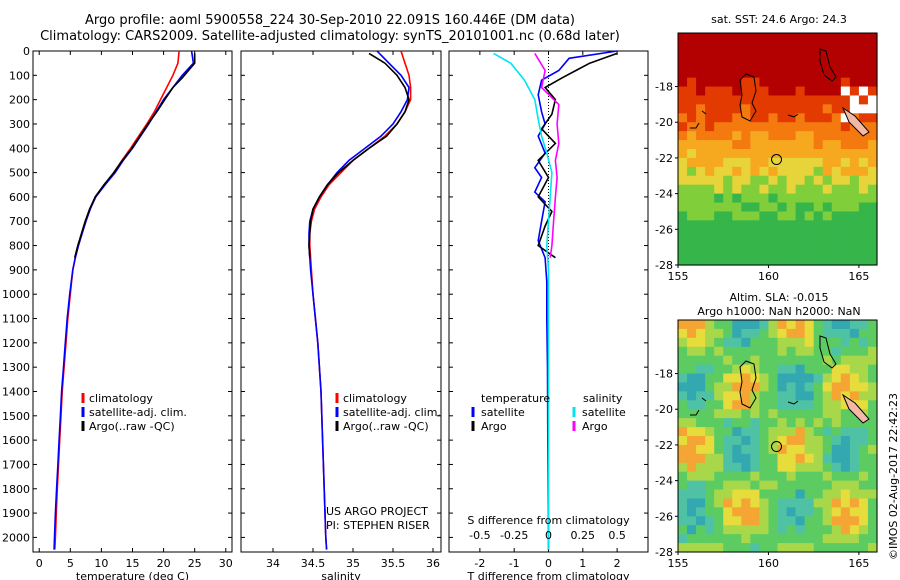 This screenshot has width=900, height=580. What do you see at coordinates (386, 426) in the screenshot?
I see `sal-legend-label: Argo(..raw -QC)` at bounding box center [386, 426].